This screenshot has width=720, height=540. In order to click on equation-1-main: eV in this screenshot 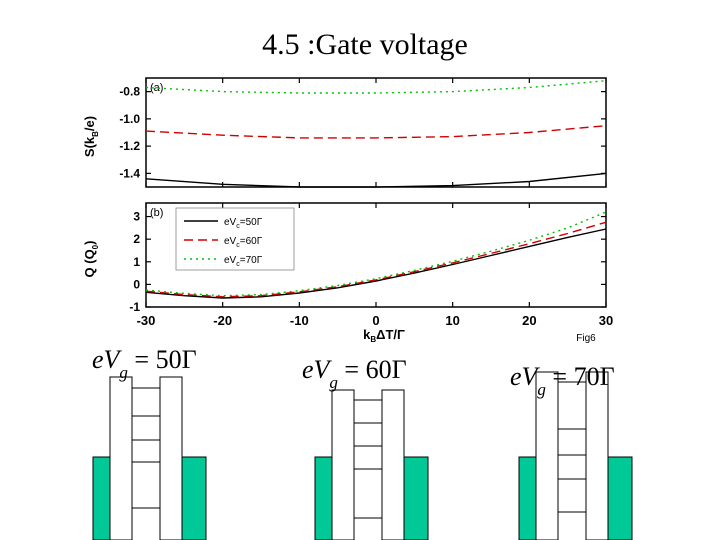, I will do `click(106, 359)`.